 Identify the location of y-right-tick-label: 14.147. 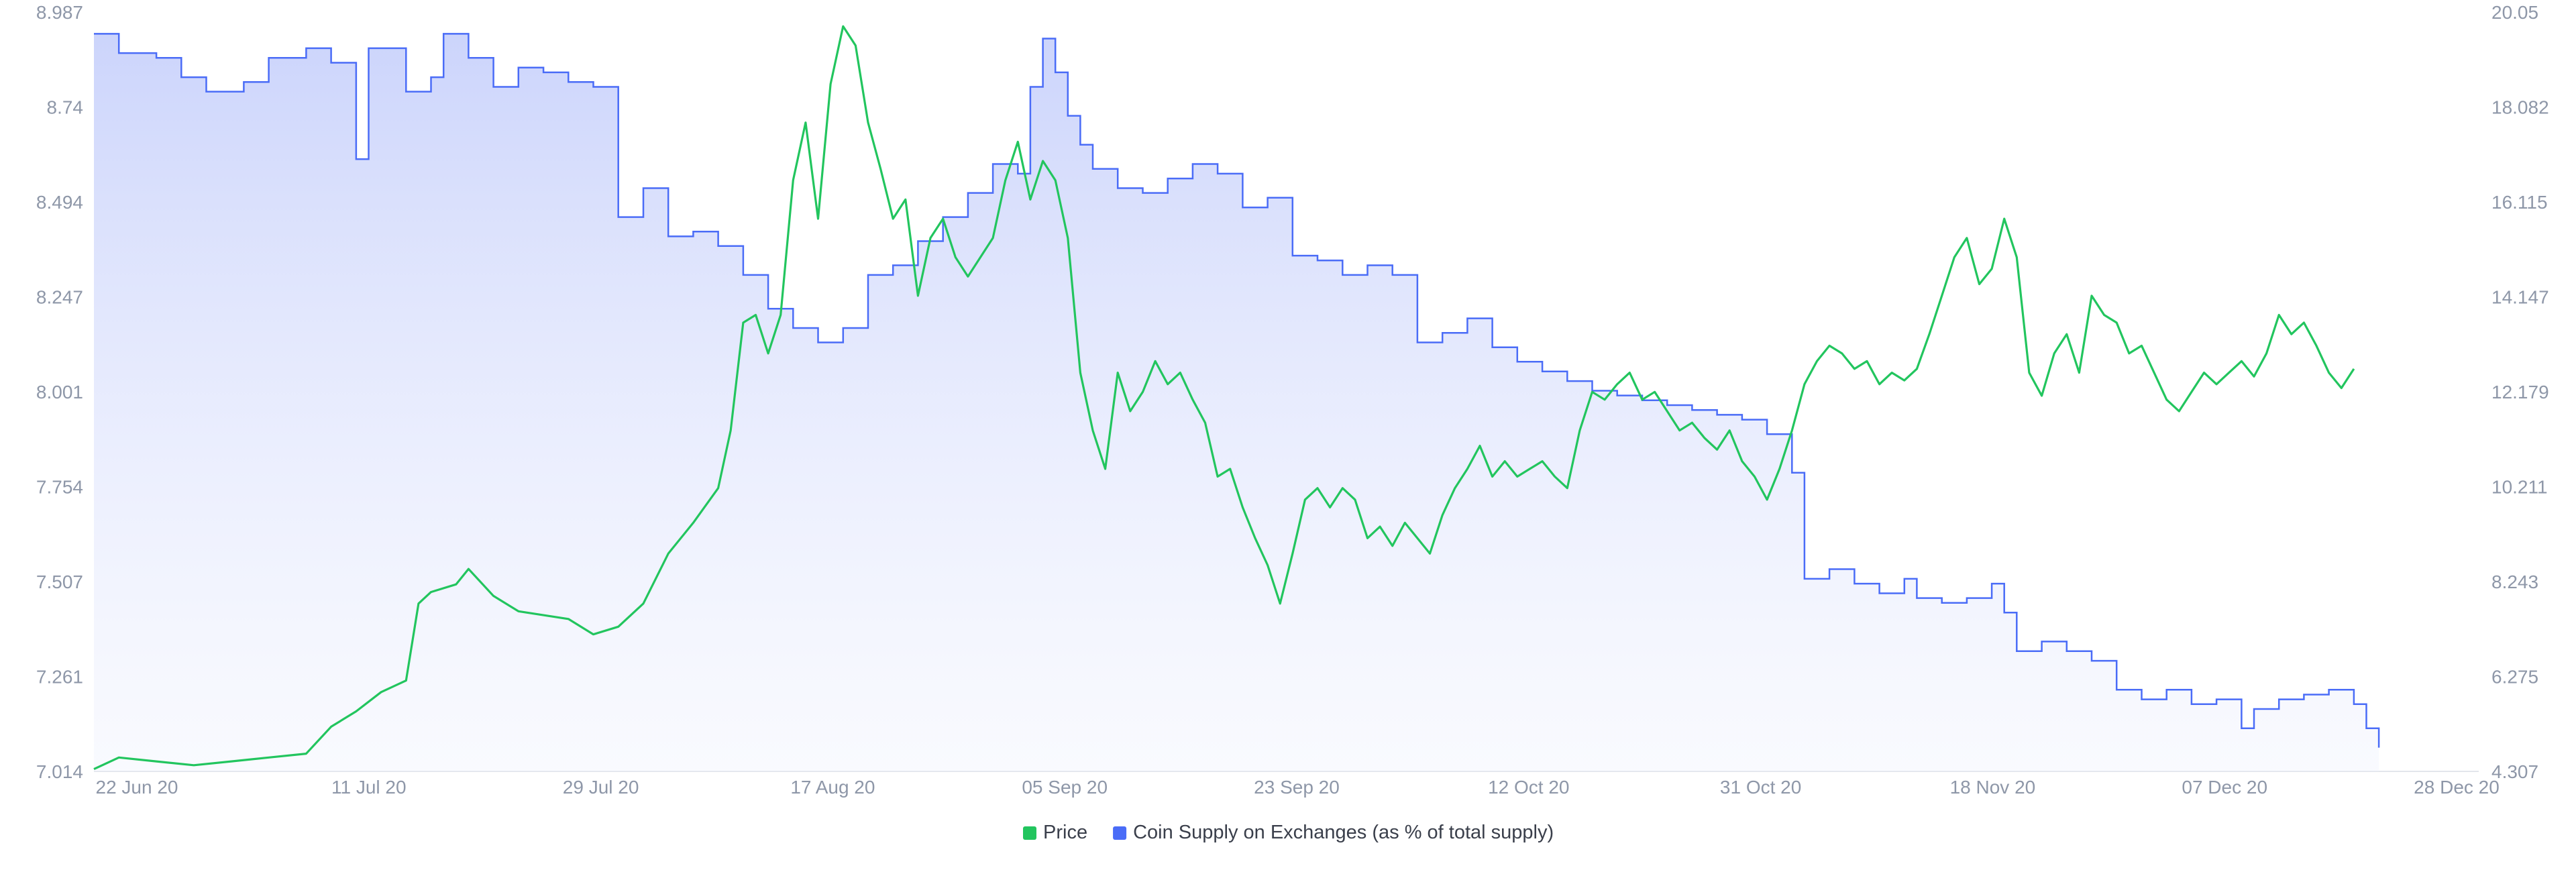
(2520, 298).